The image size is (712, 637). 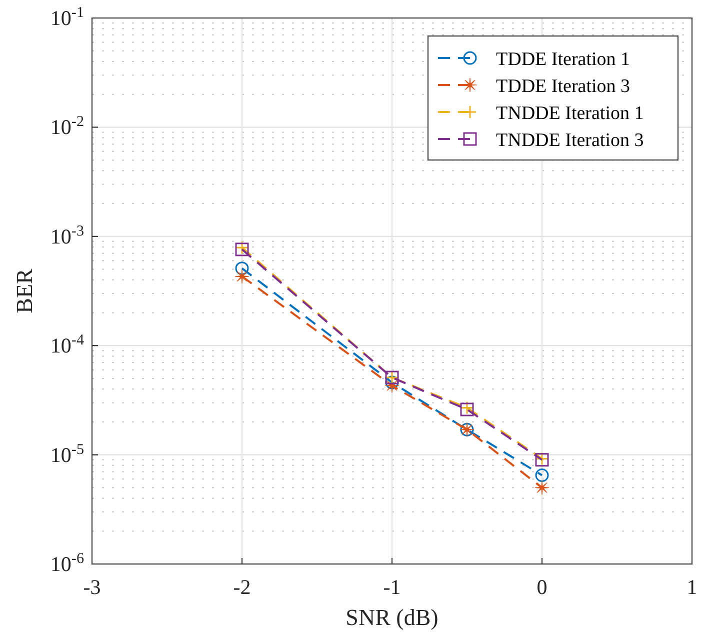 I want to click on x-tick-label: -2, so click(x=242, y=587).